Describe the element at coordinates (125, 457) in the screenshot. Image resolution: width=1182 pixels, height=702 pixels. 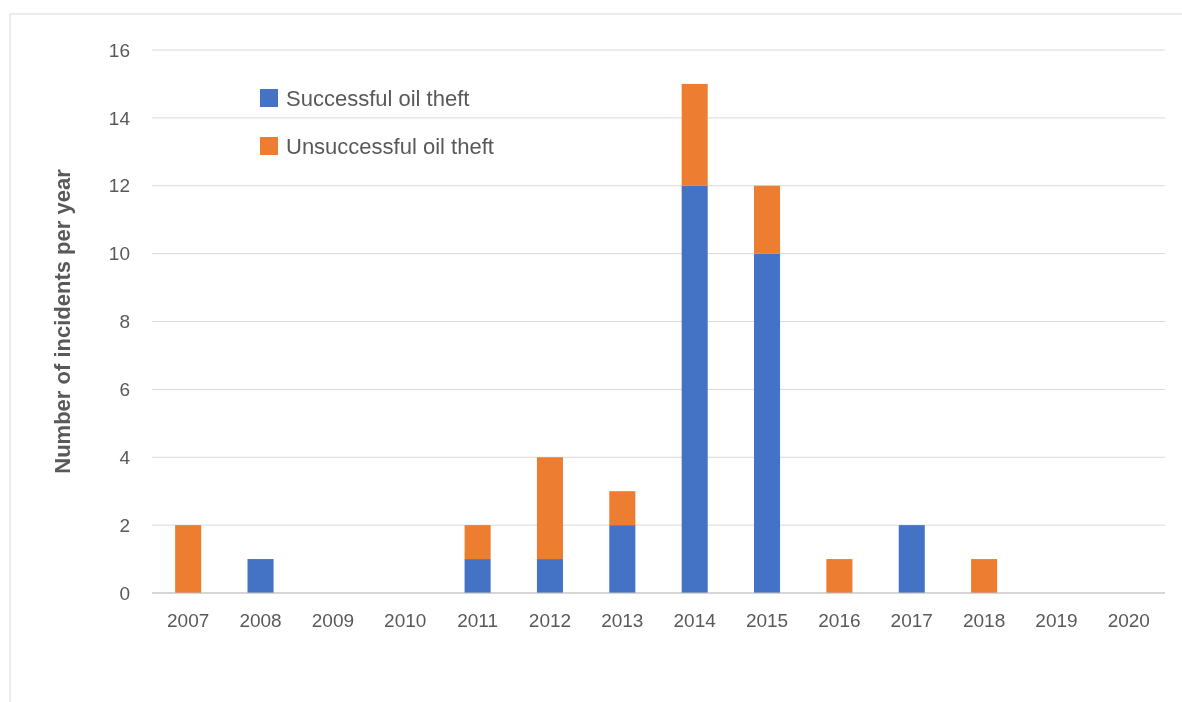
I see `y-tick-label: 4` at that location.